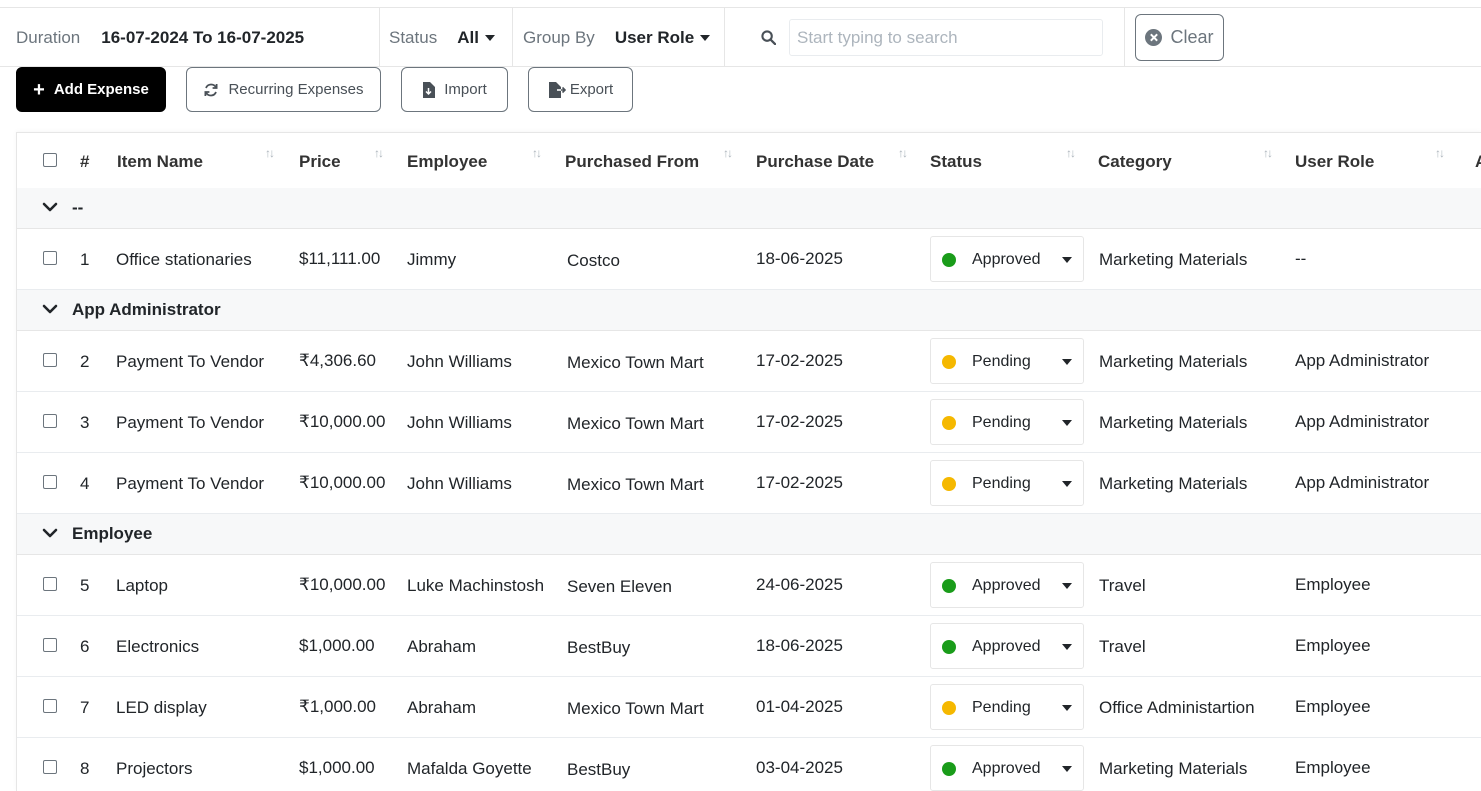 The height and width of the screenshot is (791, 1481). What do you see at coordinates (78, 207) in the screenshot?
I see `group-title: --` at bounding box center [78, 207].